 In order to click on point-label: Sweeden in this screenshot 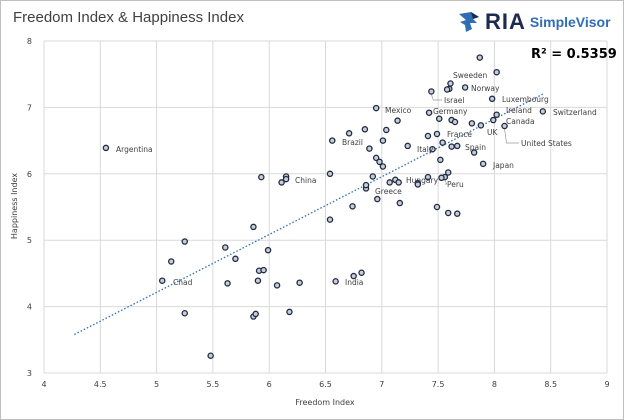, I will do `click(470, 75)`.